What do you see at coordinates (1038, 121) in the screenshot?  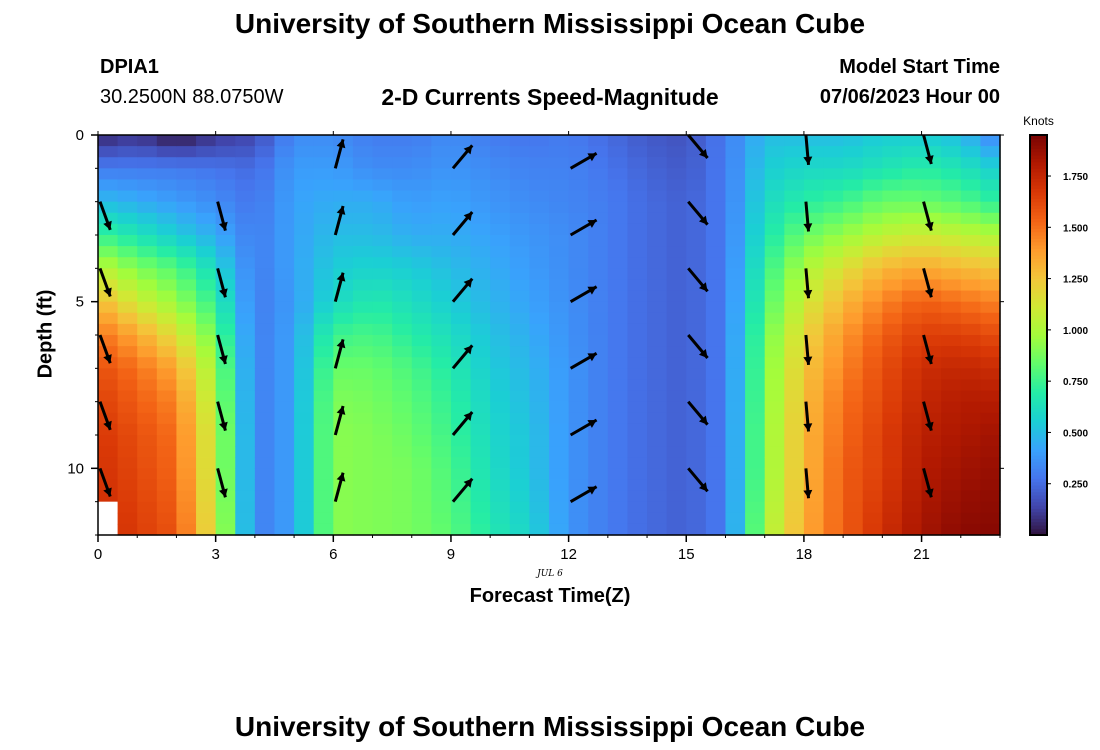 I see `colorbar-unit-label: Knots` at bounding box center [1038, 121].